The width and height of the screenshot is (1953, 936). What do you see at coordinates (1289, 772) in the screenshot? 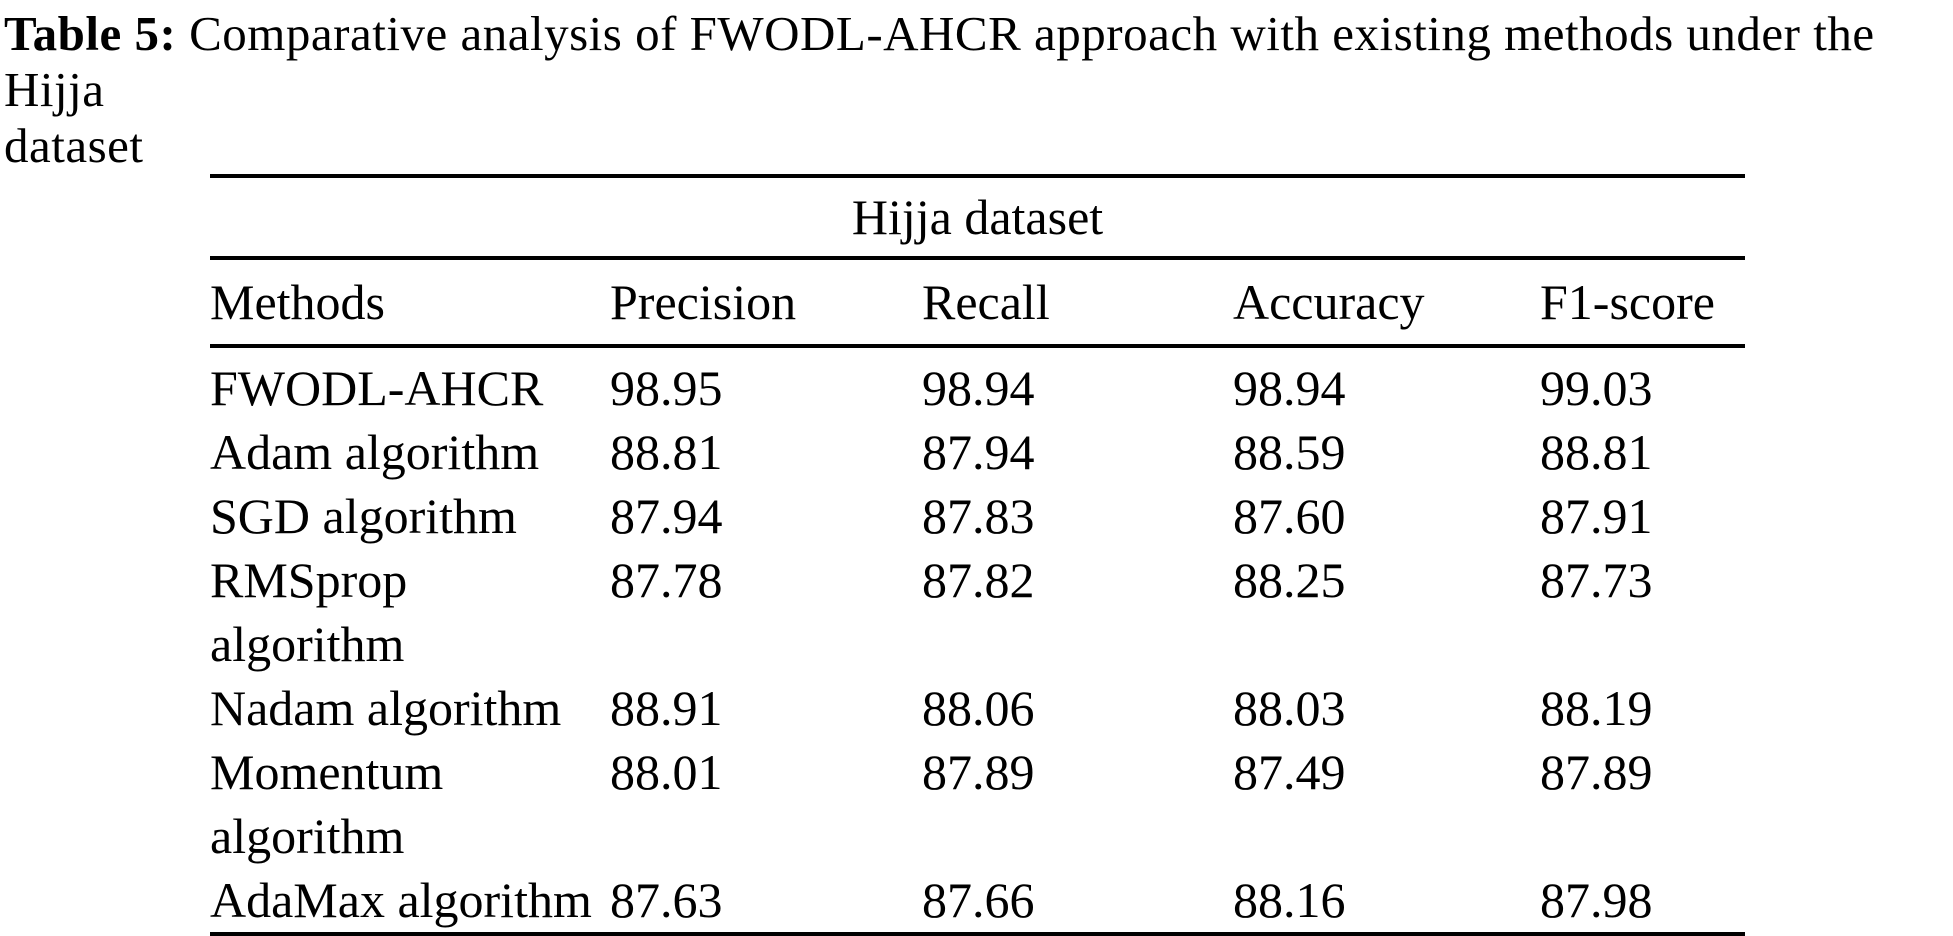
I see `value-cell-accuracy: 87.49` at bounding box center [1289, 772].